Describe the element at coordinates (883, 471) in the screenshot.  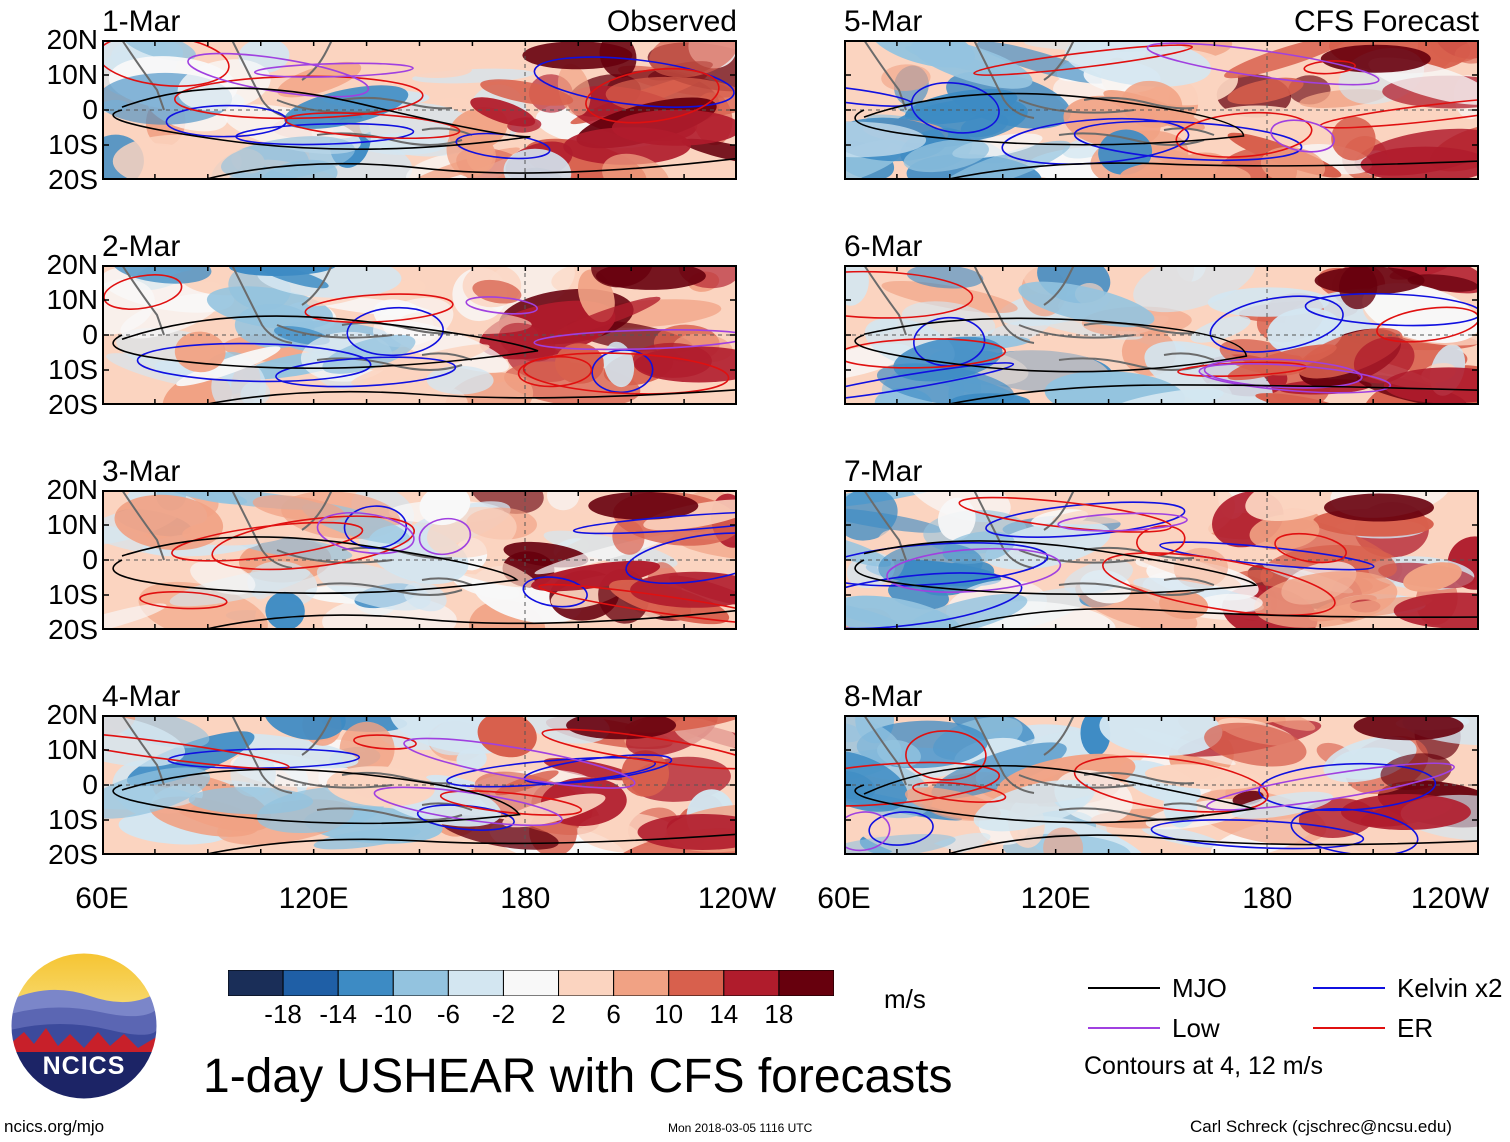
I see `panel-date-label: 7-Mar` at that location.